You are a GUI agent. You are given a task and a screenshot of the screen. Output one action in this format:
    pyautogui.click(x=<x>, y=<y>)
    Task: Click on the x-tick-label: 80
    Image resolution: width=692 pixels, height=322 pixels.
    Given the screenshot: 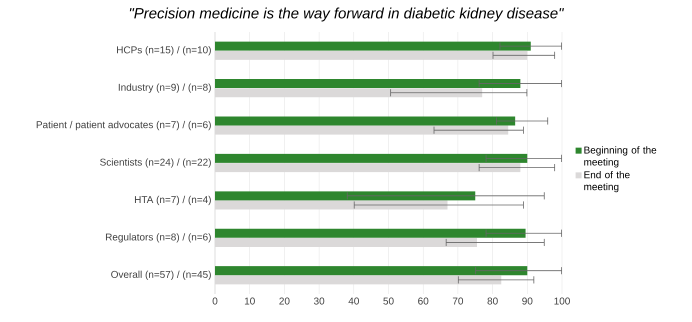 What is the action you would take?
    pyautogui.click(x=493, y=301)
    